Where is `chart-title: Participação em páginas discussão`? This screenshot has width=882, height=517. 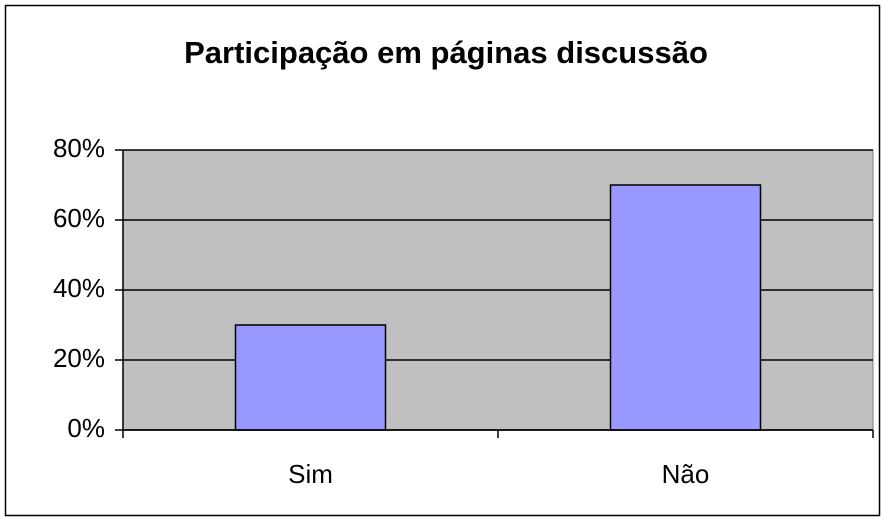
chart-title: Participação em páginas discussão is located at coordinates (446, 52).